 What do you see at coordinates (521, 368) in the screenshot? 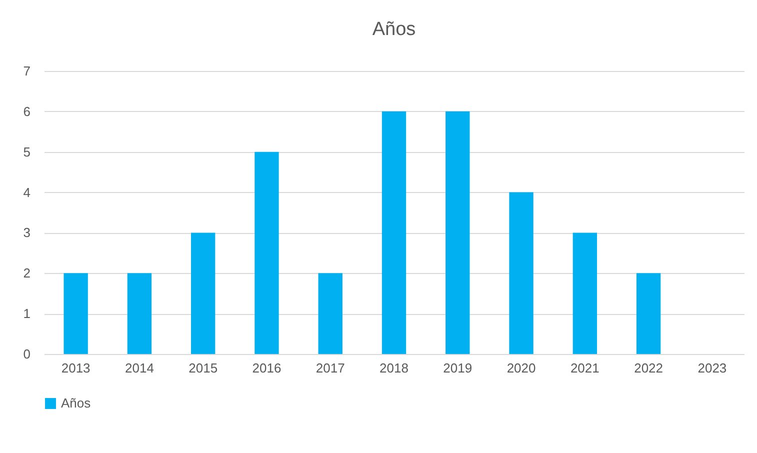
I see `x-tick-label: 2020` at bounding box center [521, 368].